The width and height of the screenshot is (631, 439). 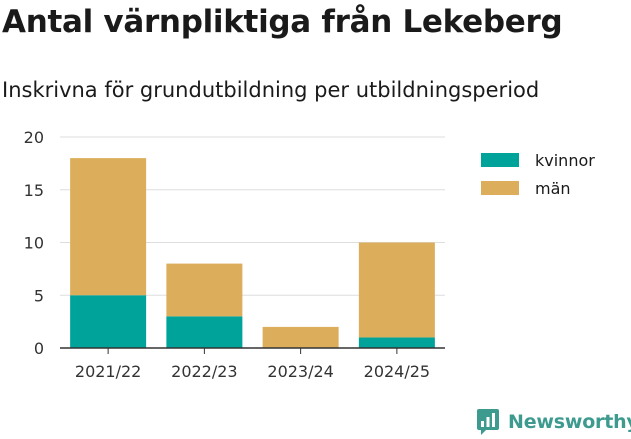 What do you see at coordinates (397, 371) in the screenshot?
I see `x-tick-label: 2024/25` at bounding box center [397, 371].